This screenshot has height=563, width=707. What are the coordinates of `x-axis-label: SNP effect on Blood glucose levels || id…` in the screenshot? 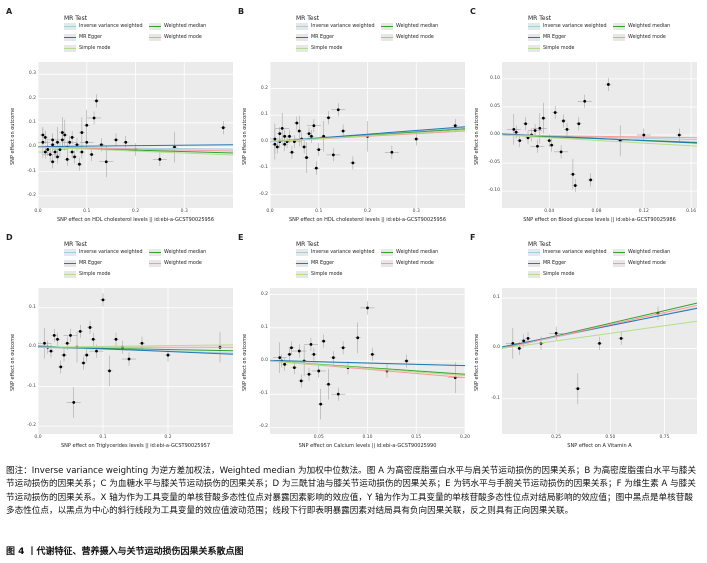 It's located at (599, 220).